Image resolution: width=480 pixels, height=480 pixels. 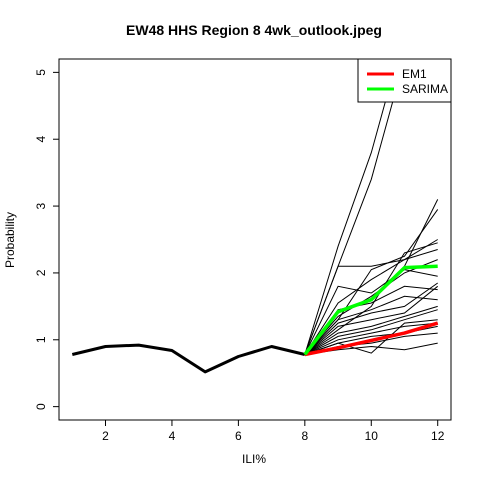 I want to click on x-axis: 2 4 6 8 10 12, so click(x=273, y=431).